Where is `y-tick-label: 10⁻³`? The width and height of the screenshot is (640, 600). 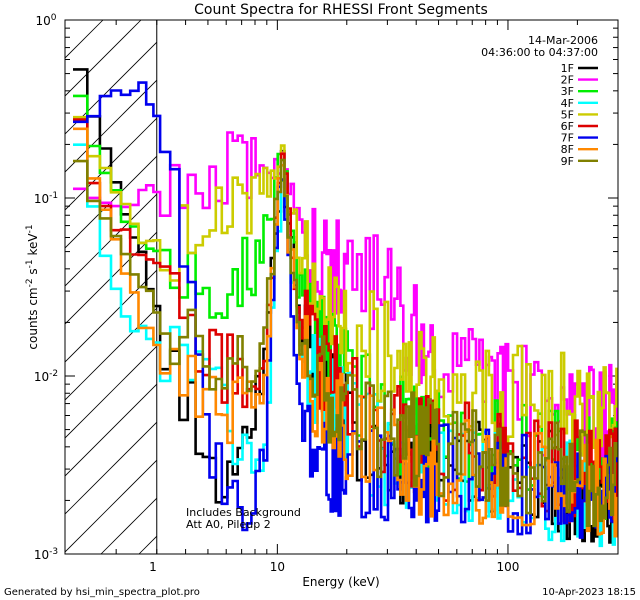
y-tick-label: 10⁻³ is located at coordinates (46, 554).